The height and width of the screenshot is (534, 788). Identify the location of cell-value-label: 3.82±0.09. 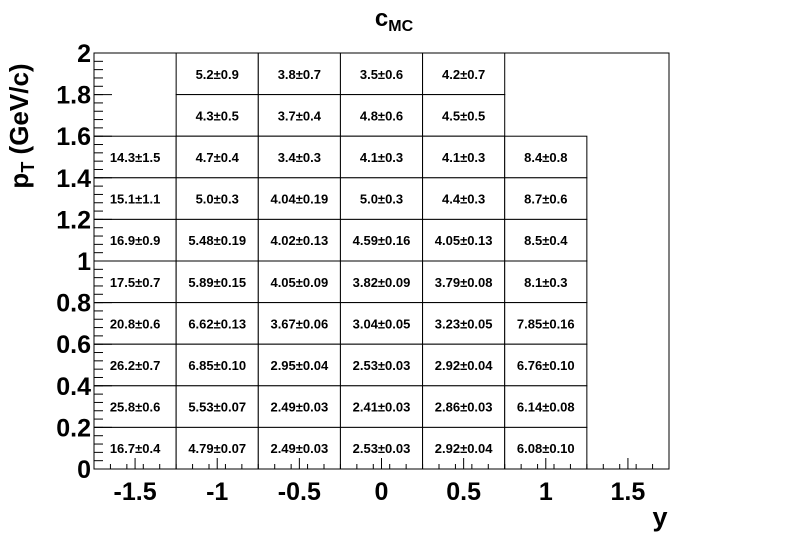
(382, 282).